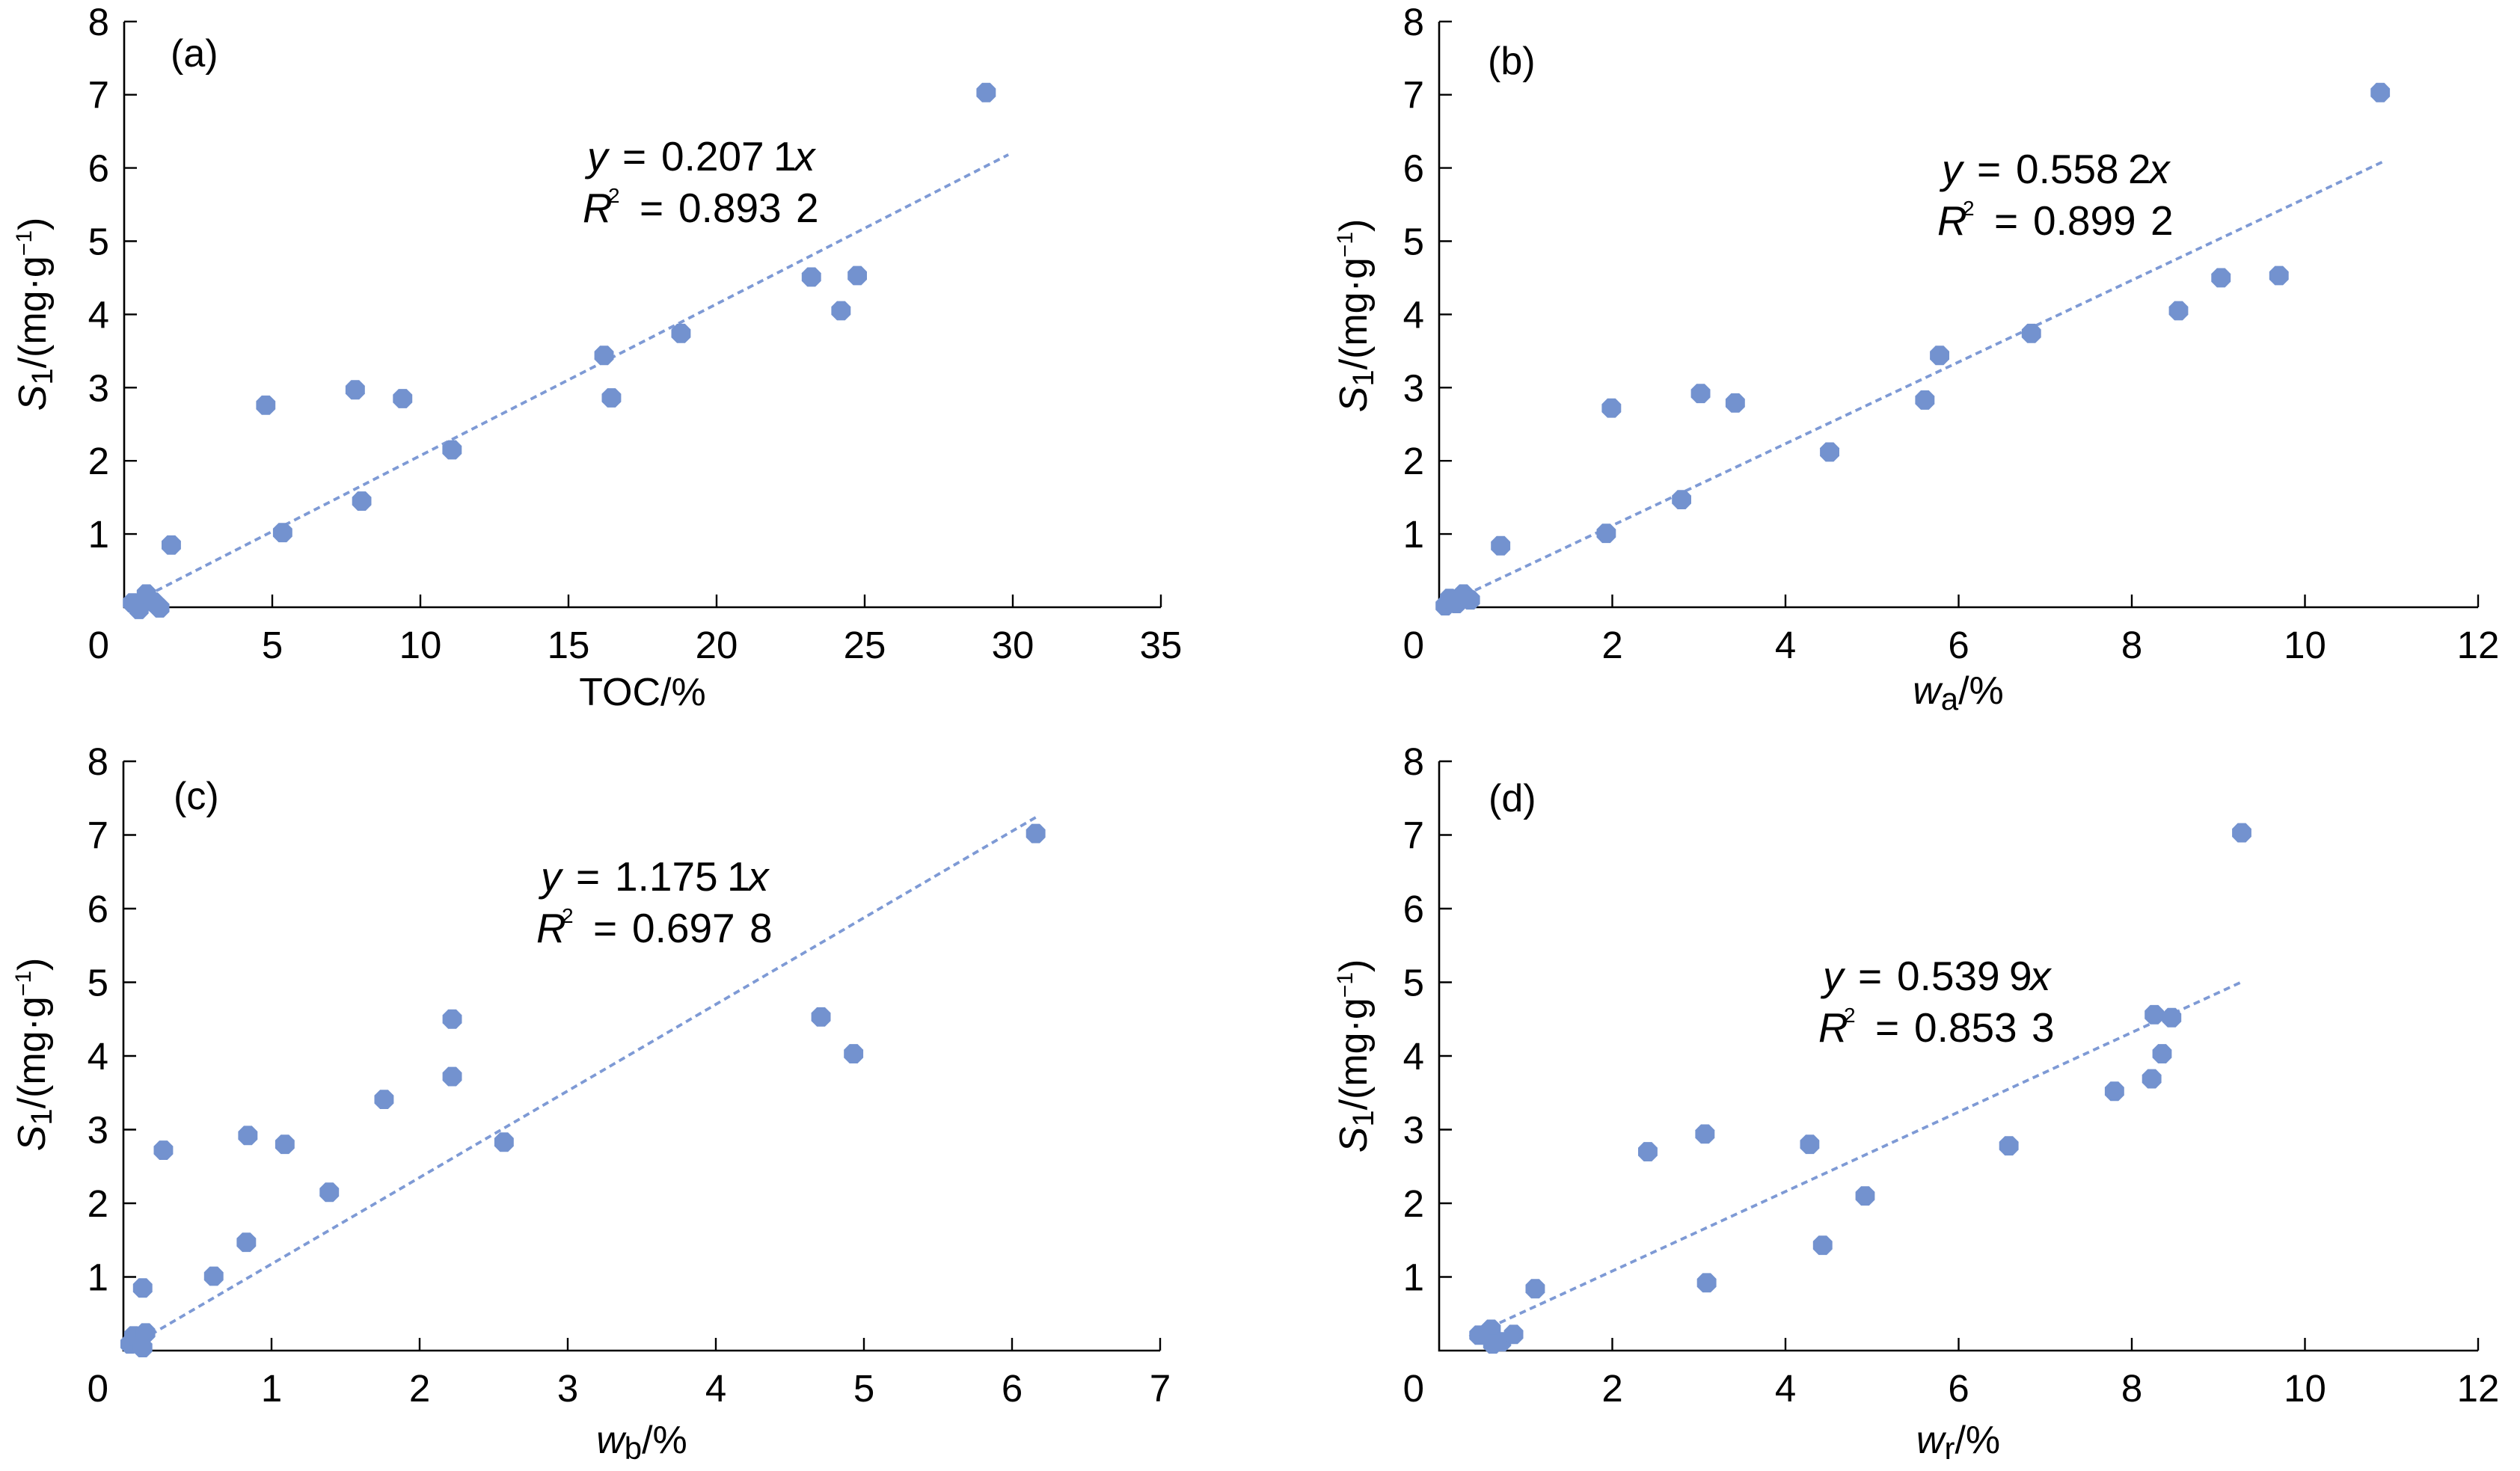 The height and width of the screenshot is (1471, 2520). What do you see at coordinates (1512, 61) in the screenshot?
I see `svg-text: (b)` at bounding box center [1512, 61].